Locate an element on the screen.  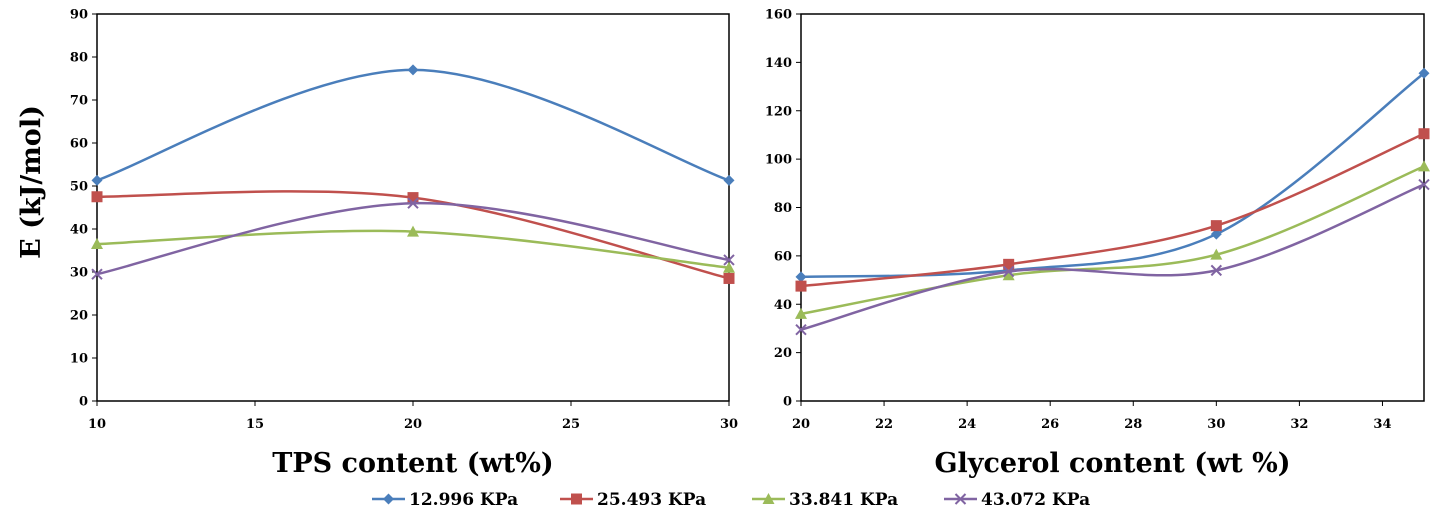
x-tick-label: 34 is located at coordinates (1382, 424).